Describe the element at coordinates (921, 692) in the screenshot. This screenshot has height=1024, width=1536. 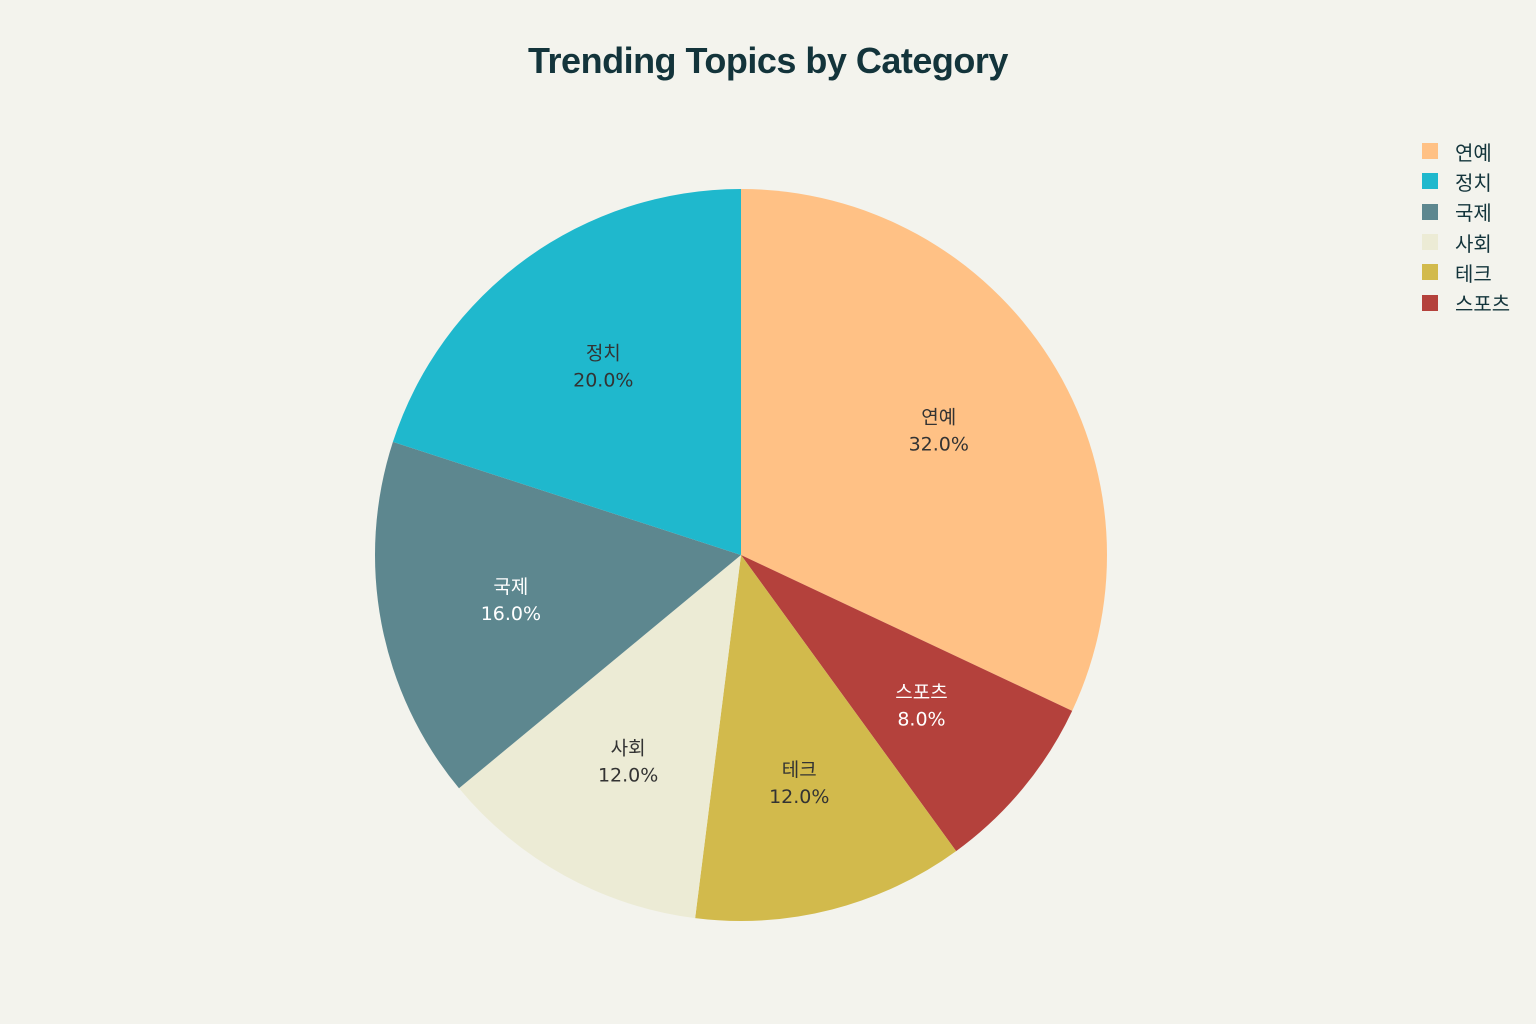
I see `slice-name-label: 스포츠` at that location.